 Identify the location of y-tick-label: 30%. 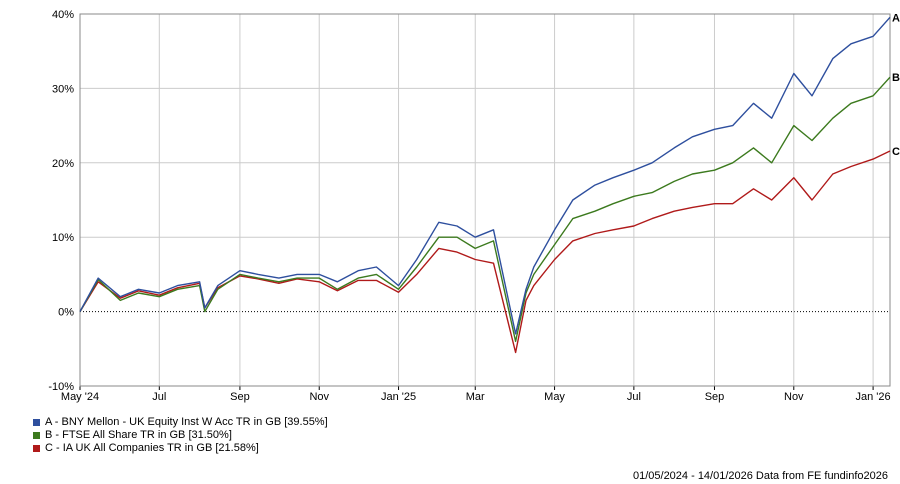
(63, 89).